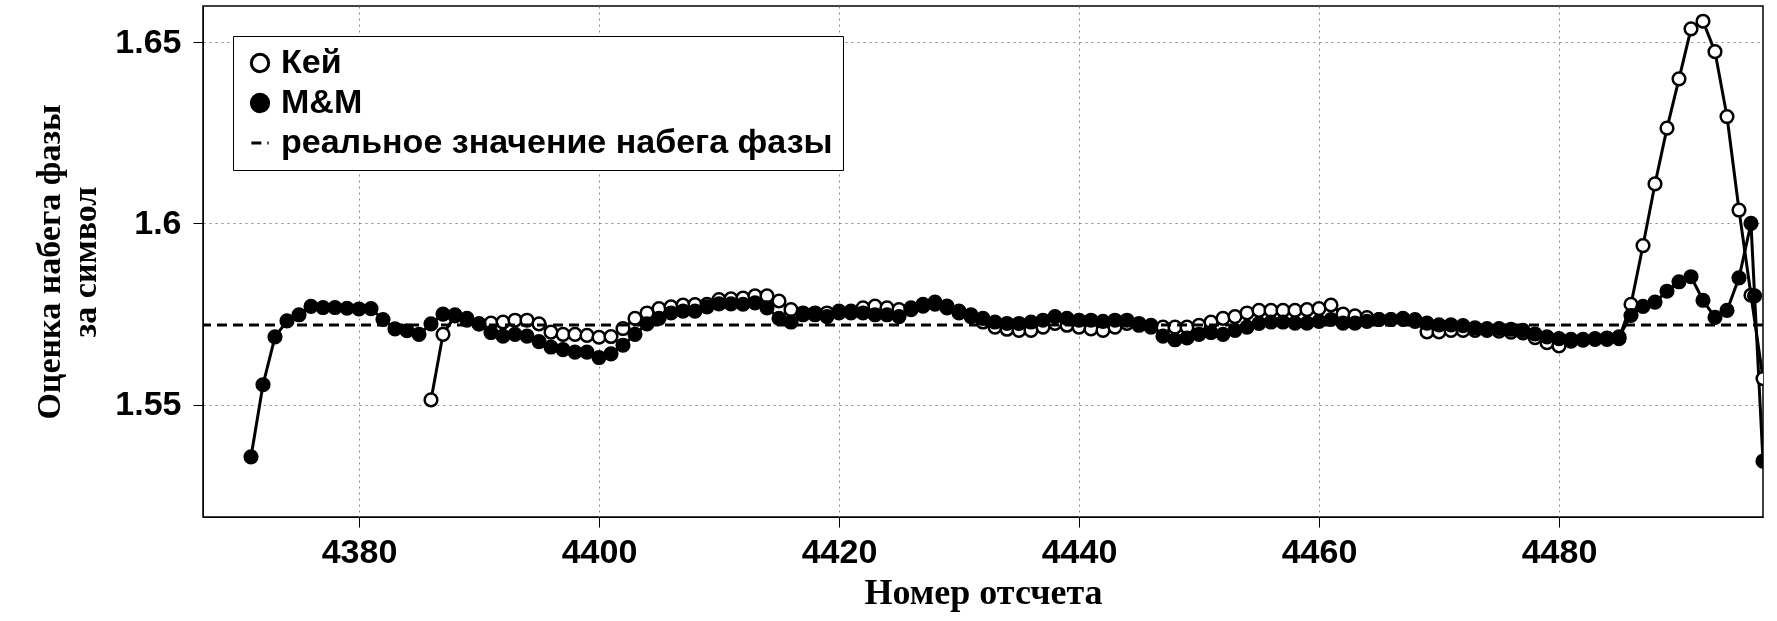 The height and width of the screenshot is (621, 1777). Describe the element at coordinates (1319, 550) in the screenshot. I see `x-tick-label: 4460` at that location.